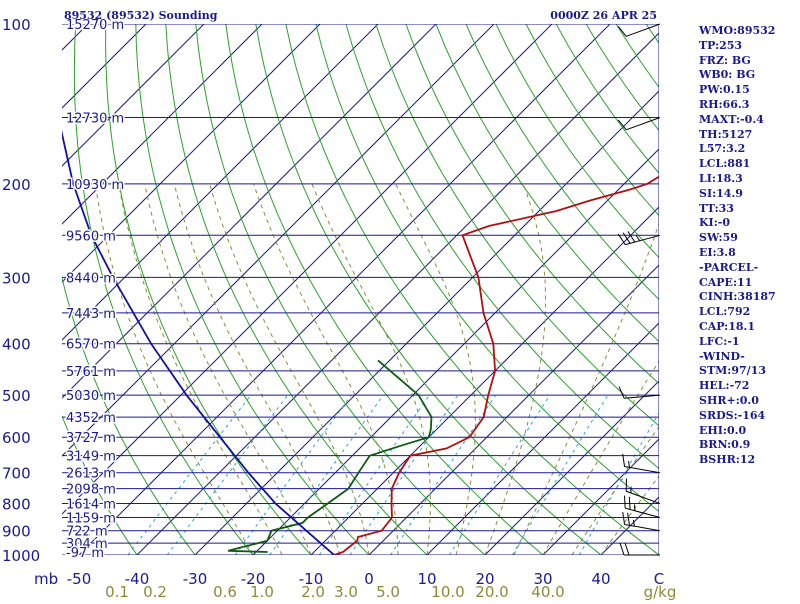 This screenshot has height=604, width=800. What do you see at coordinates (85, 553) in the screenshot?
I see `height-label: -97 m` at bounding box center [85, 553].